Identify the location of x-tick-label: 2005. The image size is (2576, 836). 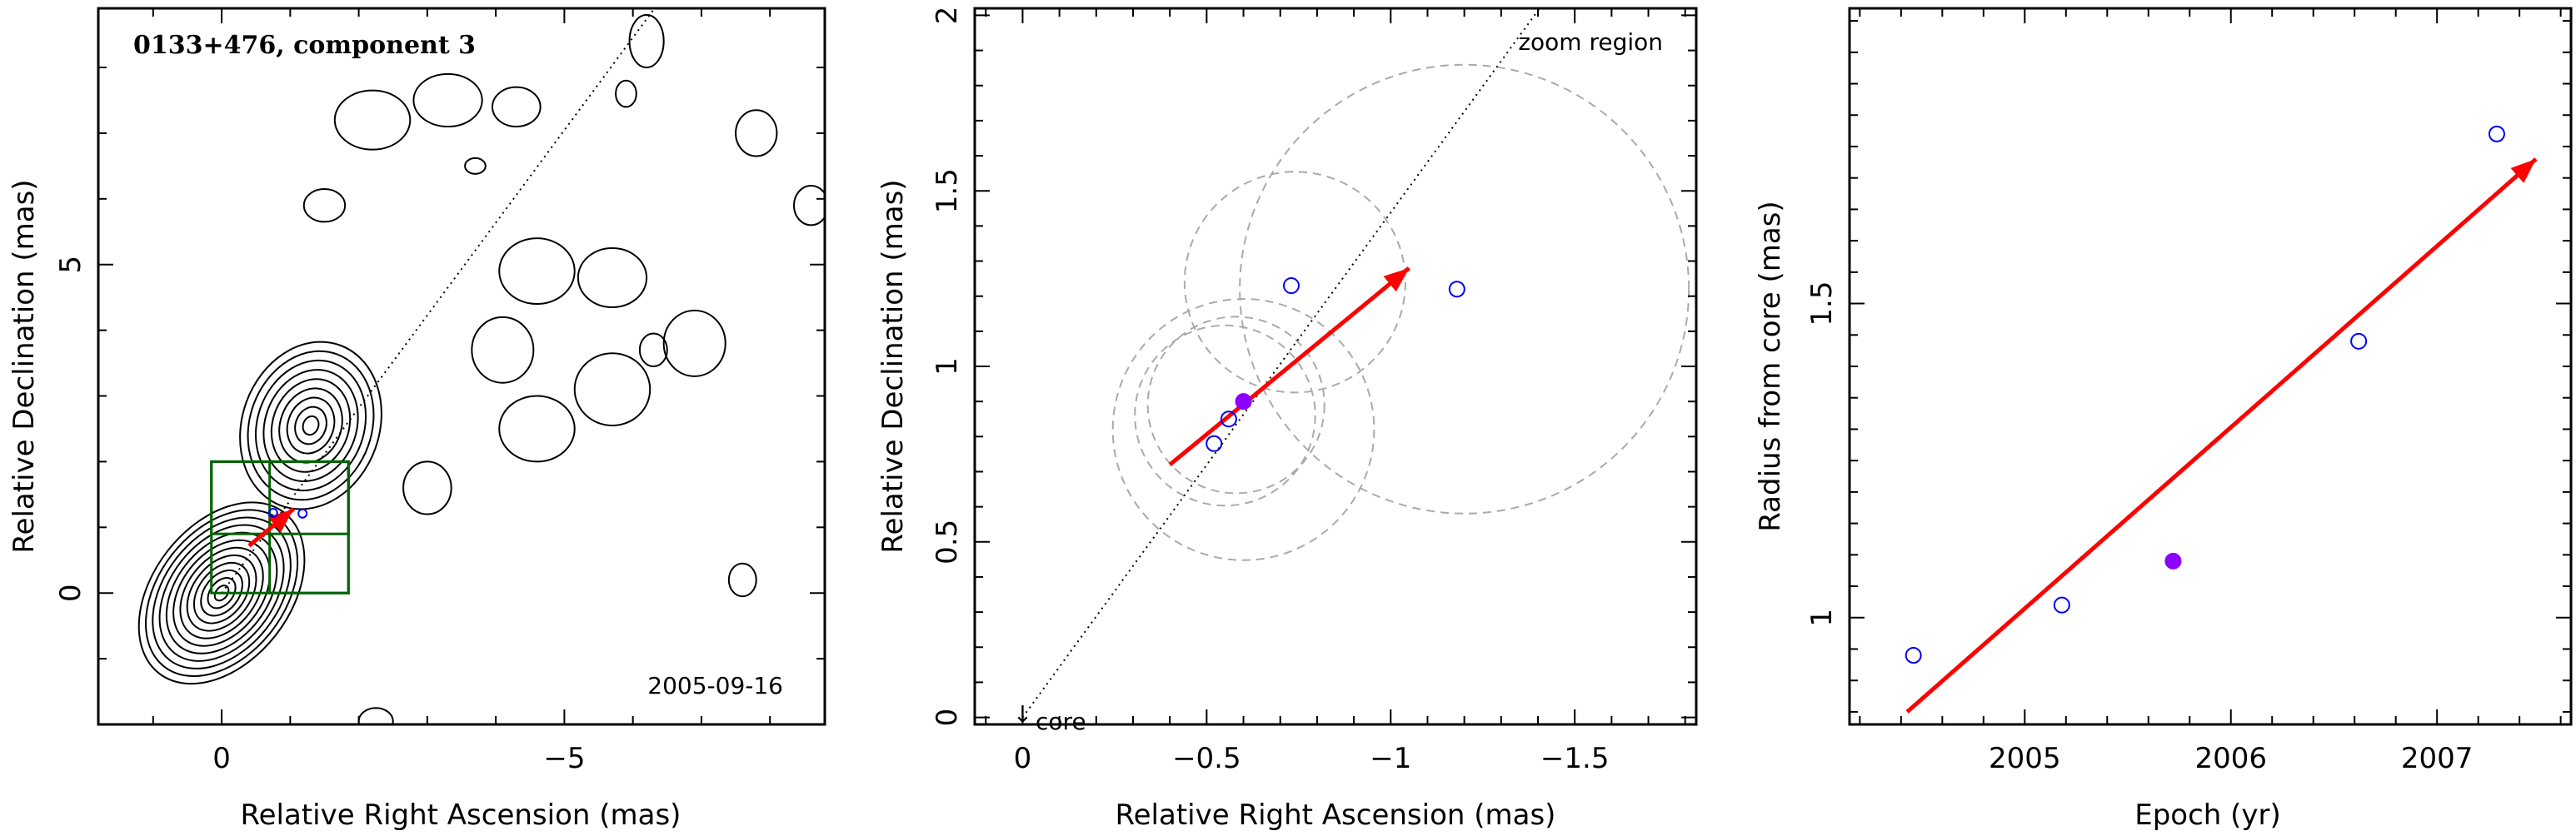
(2025, 758).